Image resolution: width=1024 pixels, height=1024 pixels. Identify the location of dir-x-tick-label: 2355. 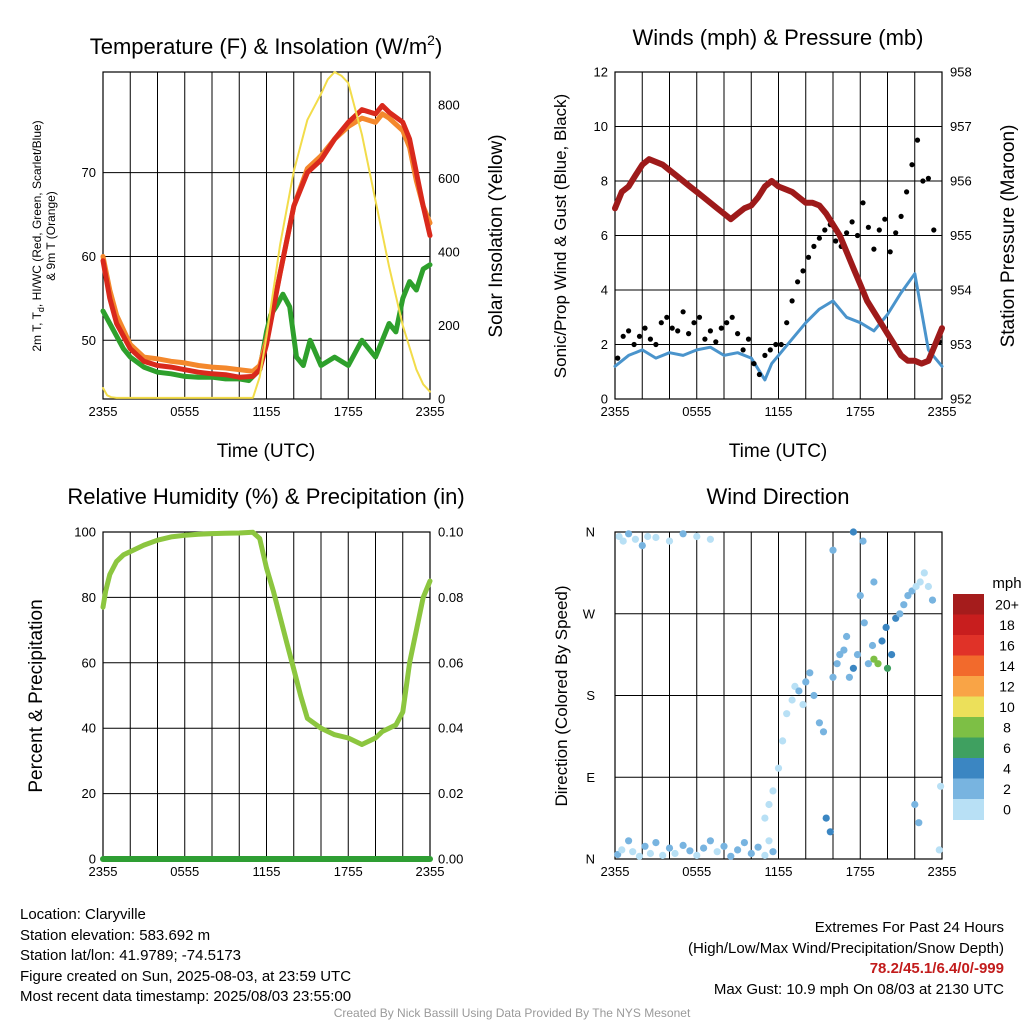
(615, 871).